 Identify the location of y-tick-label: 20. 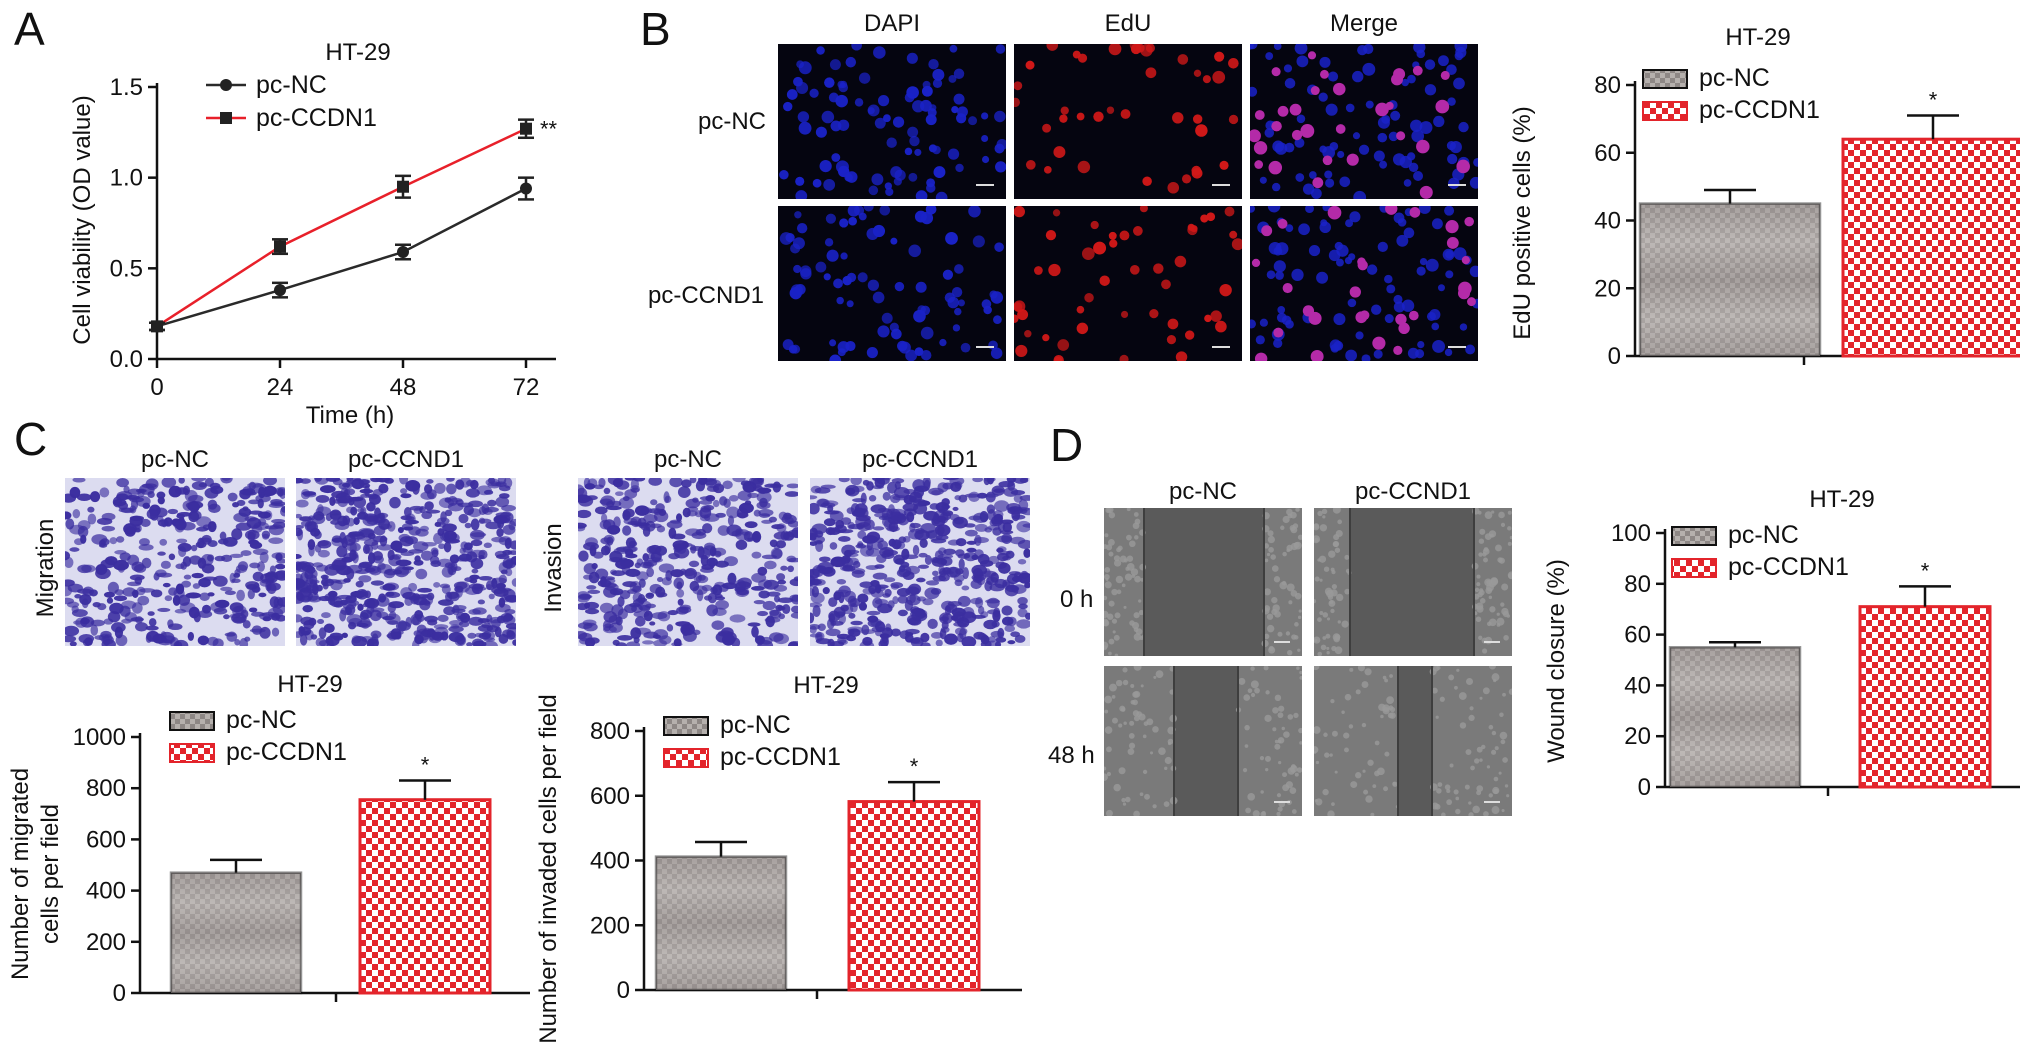
(1607, 288).